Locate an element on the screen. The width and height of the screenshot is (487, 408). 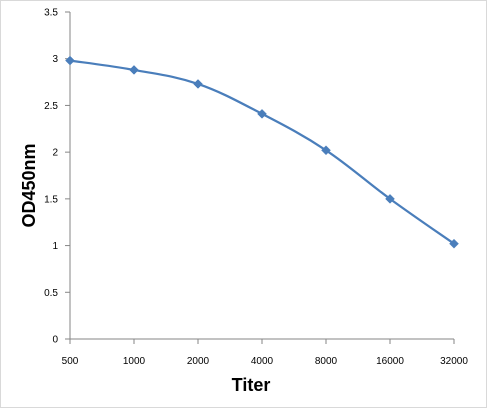
y-tick-label: 2 is located at coordinates (55, 153).